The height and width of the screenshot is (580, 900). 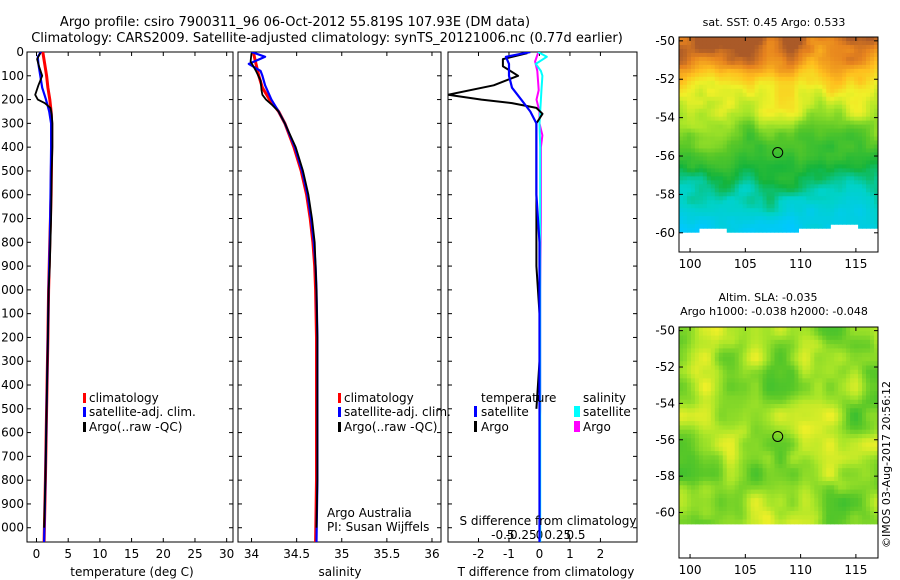 What do you see at coordinates (378, 527) in the screenshot?
I see `credit-pi: PI: Susan Wijffels` at bounding box center [378, 527].